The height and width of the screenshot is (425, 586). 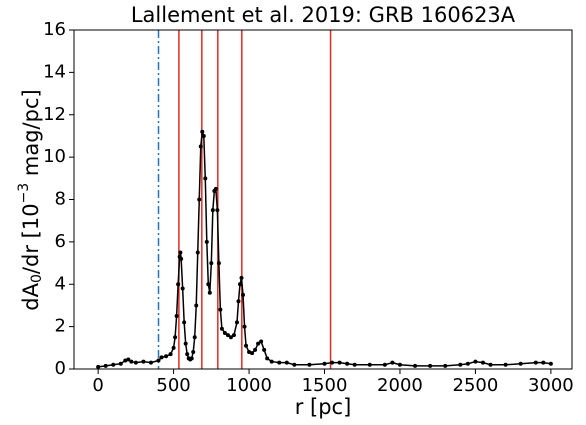 I want to click on x-tick-label: 0, so click(x=97, y=385).